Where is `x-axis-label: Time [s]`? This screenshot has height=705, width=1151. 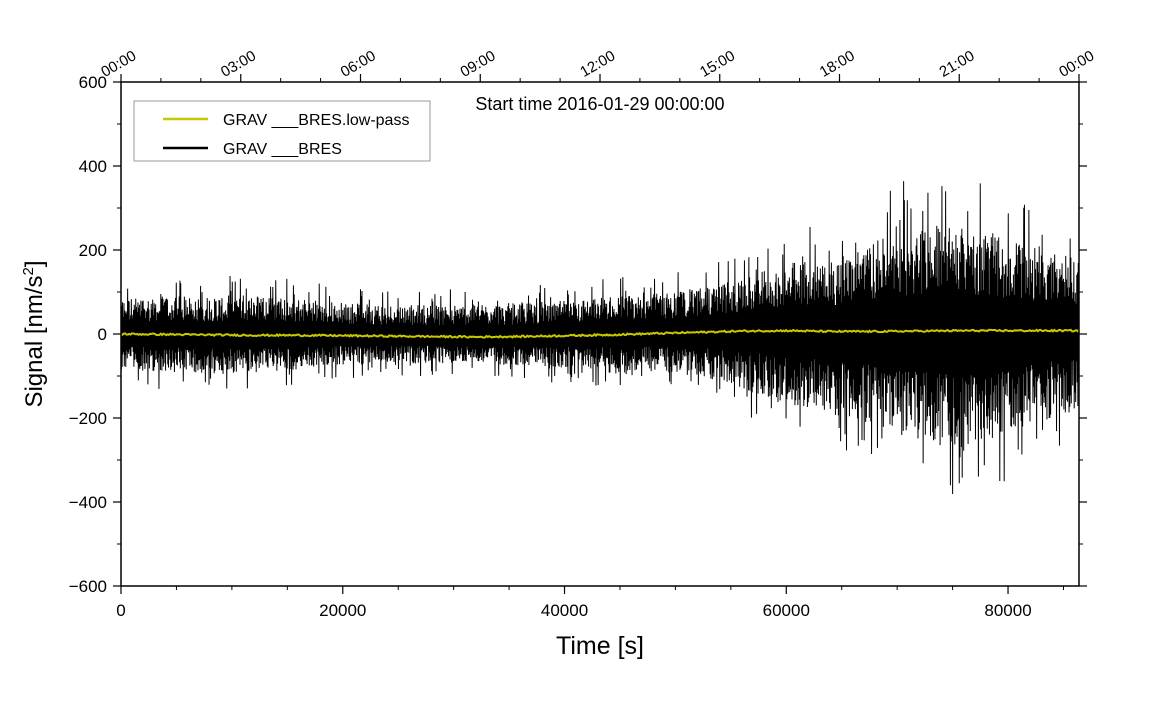
x-axis-label: Time [s] is located at coordinates (600, 646).